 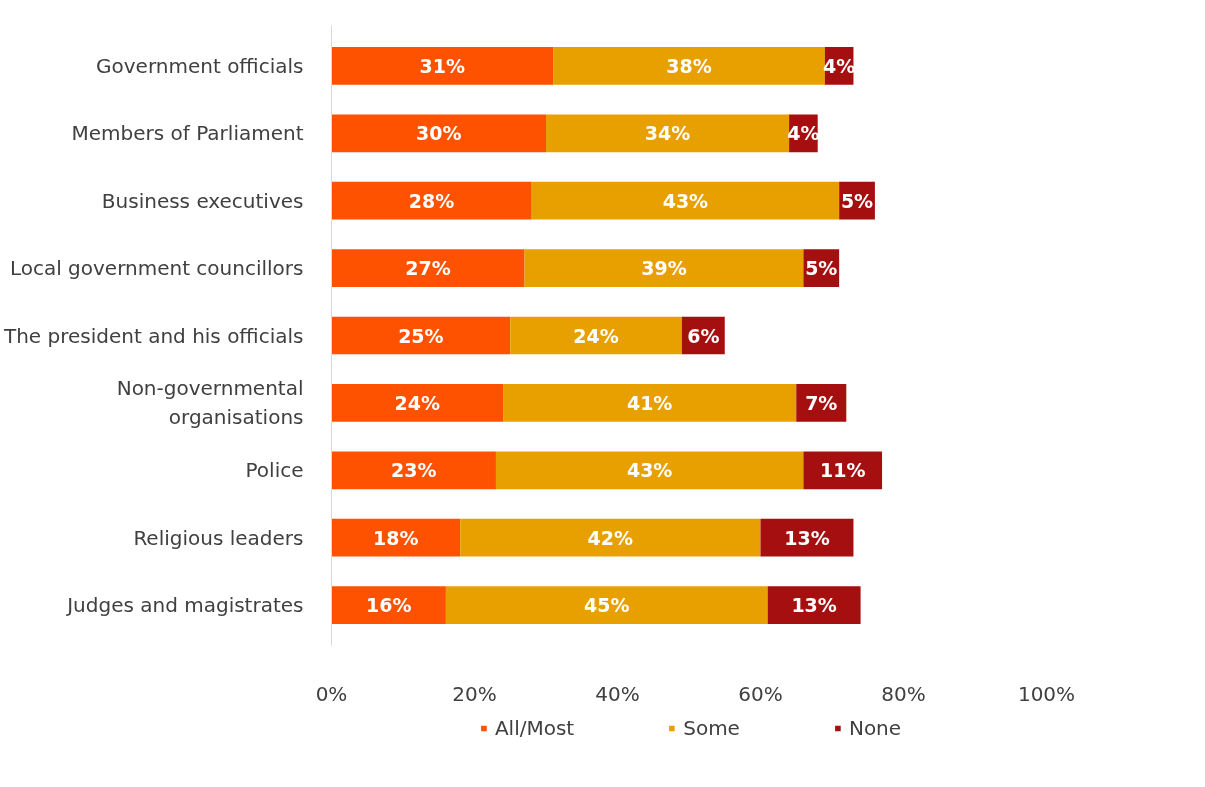 I want to click on y-tick-label: Police, so click(x=274, y=470).